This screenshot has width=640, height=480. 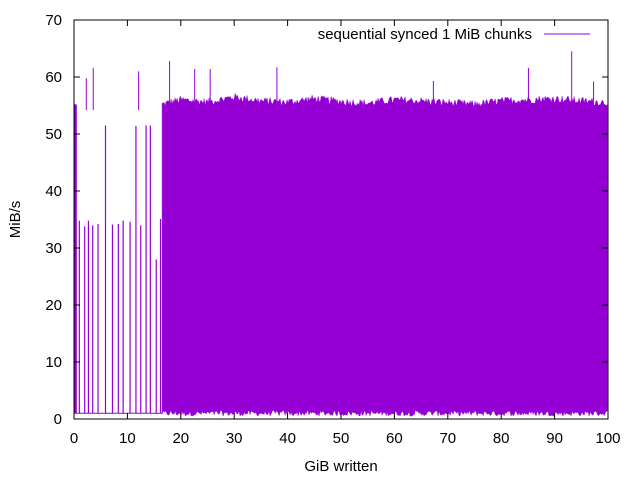 What do you see at coordinates (341, 438) in the screenshot?
I see `x-tick-label: 50` at bounding box center [341, 438].